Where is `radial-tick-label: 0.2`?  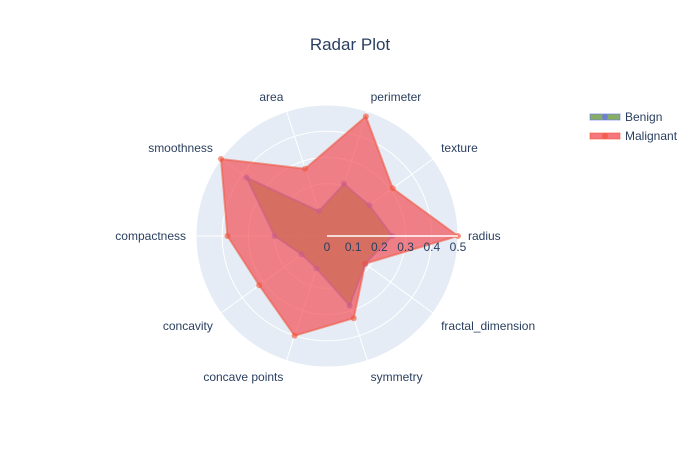
radial-tick-label: 0.2 is located at coordinates (379, 247).